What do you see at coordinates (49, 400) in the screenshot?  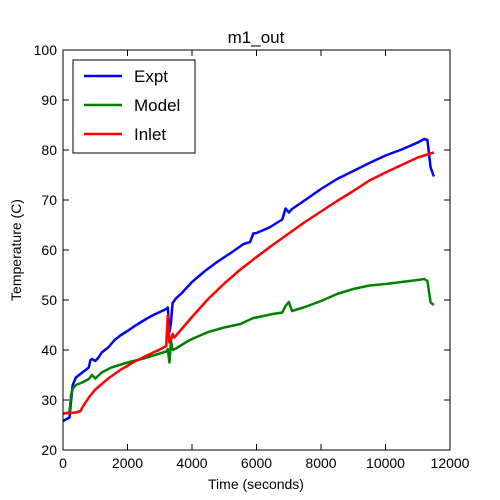 I see `y-tick-label: 30` at bounding box center [49, 400].